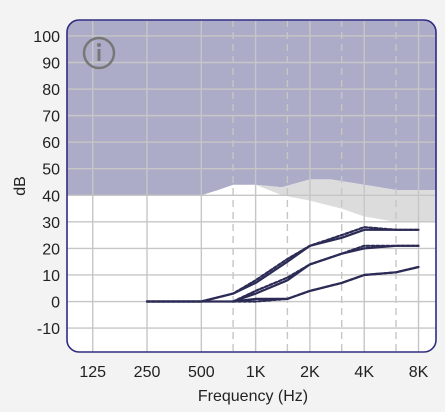 This screenshot has width=445, height=412. Describe the element at coordinates (92, 372) in the screenshot. I see `x-tick-label: 125` at that location.